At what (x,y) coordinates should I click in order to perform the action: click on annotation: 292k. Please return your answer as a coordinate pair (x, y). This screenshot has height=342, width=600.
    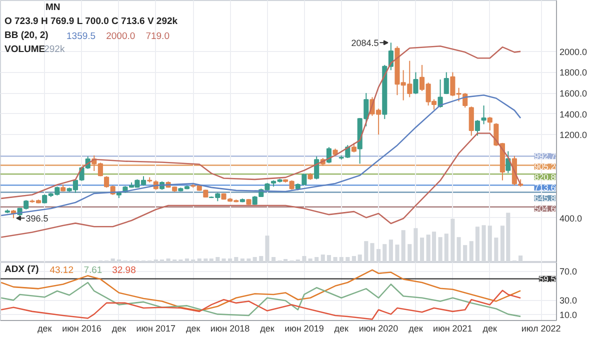
    Looking at the image, I should click on (54, 49).